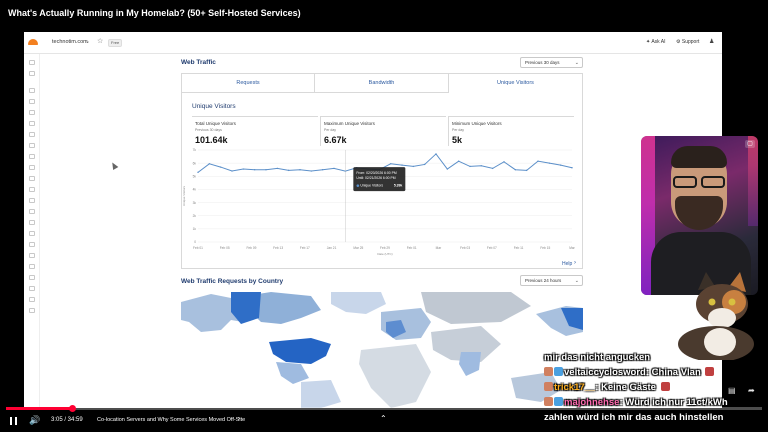 The image size is (768, 432). I want to click on cat-muzzle, so click(722, 318).